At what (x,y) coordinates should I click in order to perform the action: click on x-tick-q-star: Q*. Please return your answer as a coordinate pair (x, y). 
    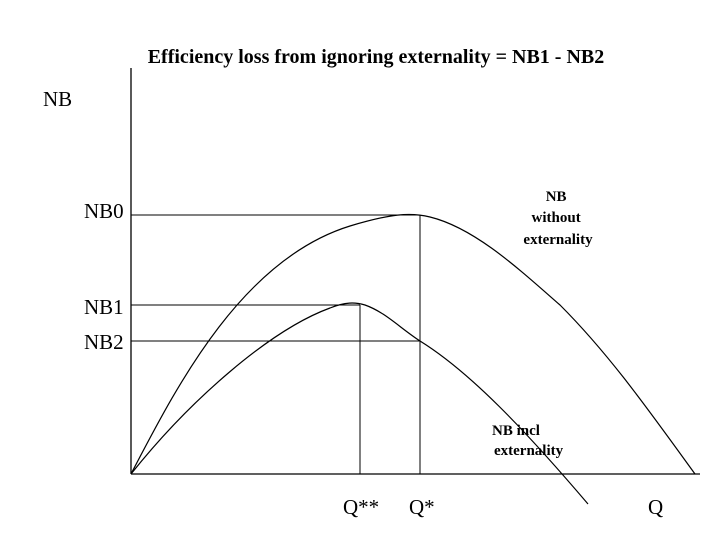
    Looking at the image, I should click on (422, 507).